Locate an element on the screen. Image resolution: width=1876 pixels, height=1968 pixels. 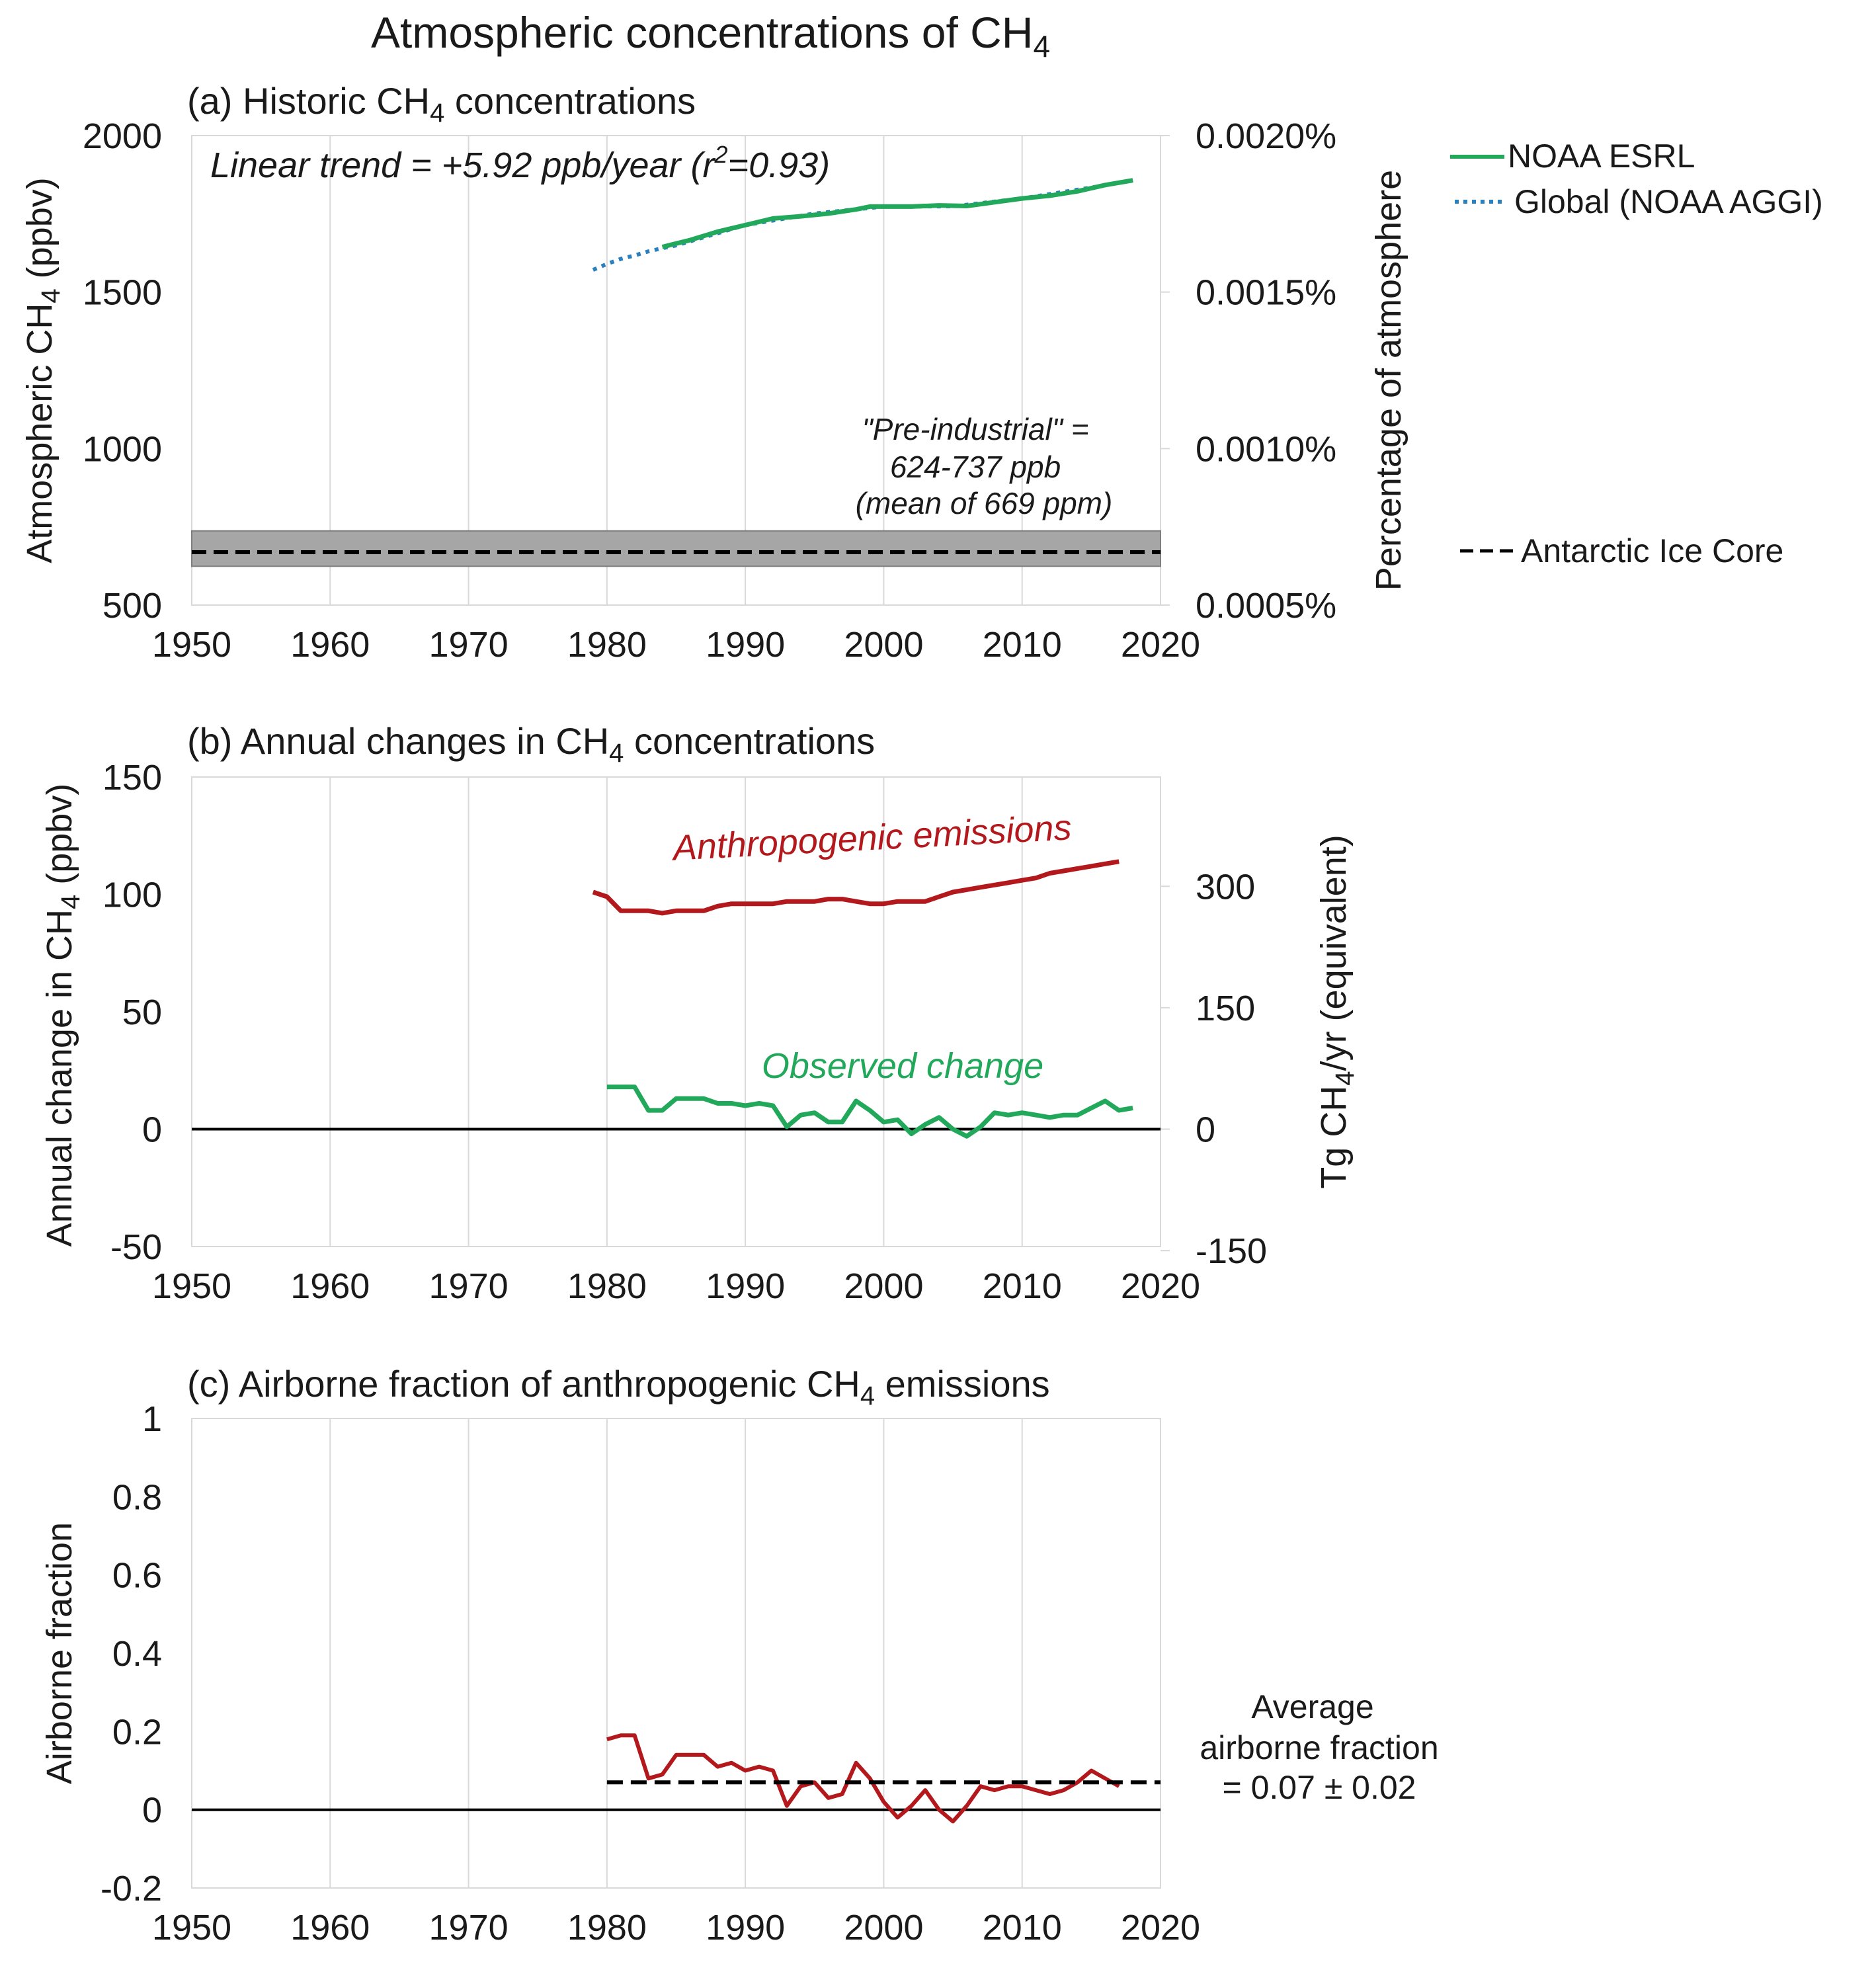
legend-noaa-label: NOAA ESRL is located at coordinates (1601, 156).